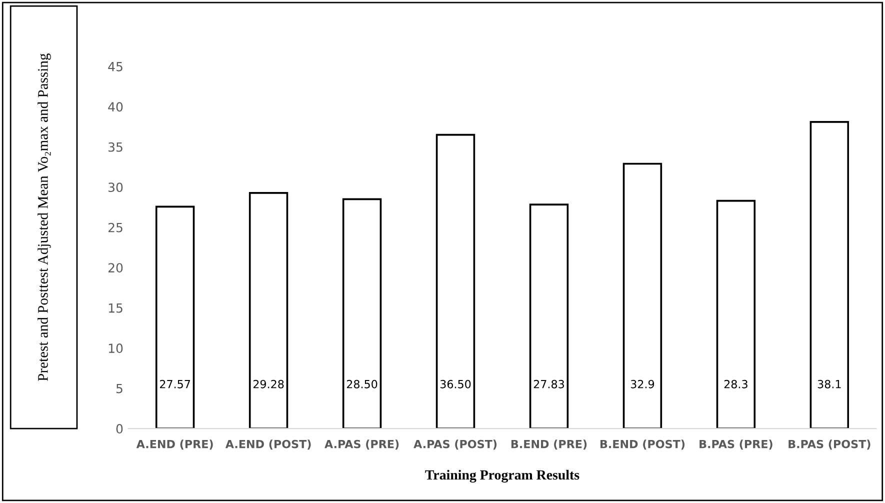 The image size is (885, 503). Describe the element at coordinates (115, 268) in the screenshot. I see `y-tick-label: 20` at that location.